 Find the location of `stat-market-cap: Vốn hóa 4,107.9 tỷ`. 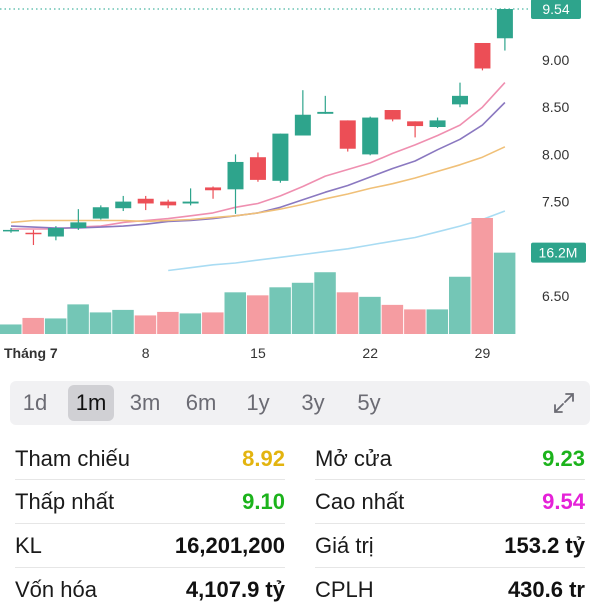

stat-market-cap: Vốn hóa 4,107.9 tỷ is located at coordinates (150, 590).